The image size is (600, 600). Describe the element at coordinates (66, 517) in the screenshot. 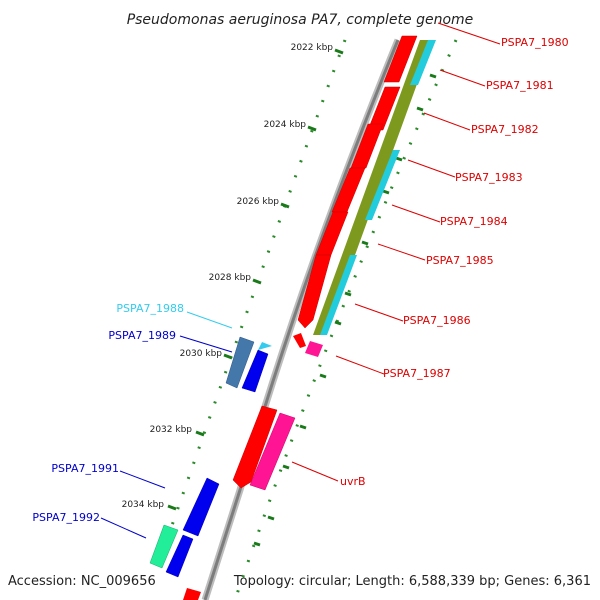

I see `label-PSPA7_1992: PSPA7_1992` at that location.